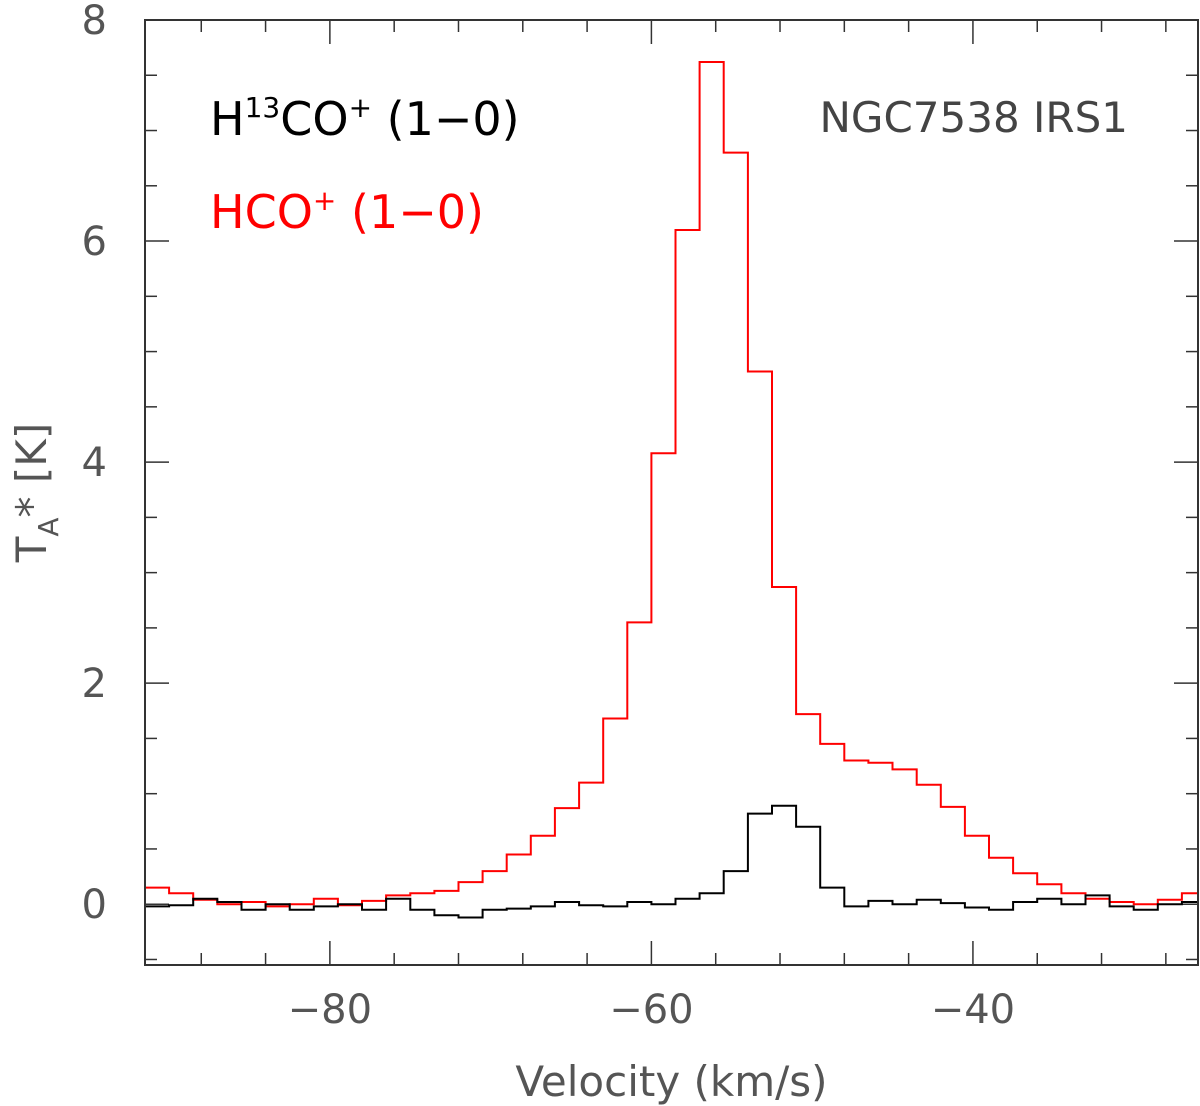 The height and width of the screenshot is (1106, 1200). I want to click on source-annotation: NGC7538 IRS1, so click(974, 117).